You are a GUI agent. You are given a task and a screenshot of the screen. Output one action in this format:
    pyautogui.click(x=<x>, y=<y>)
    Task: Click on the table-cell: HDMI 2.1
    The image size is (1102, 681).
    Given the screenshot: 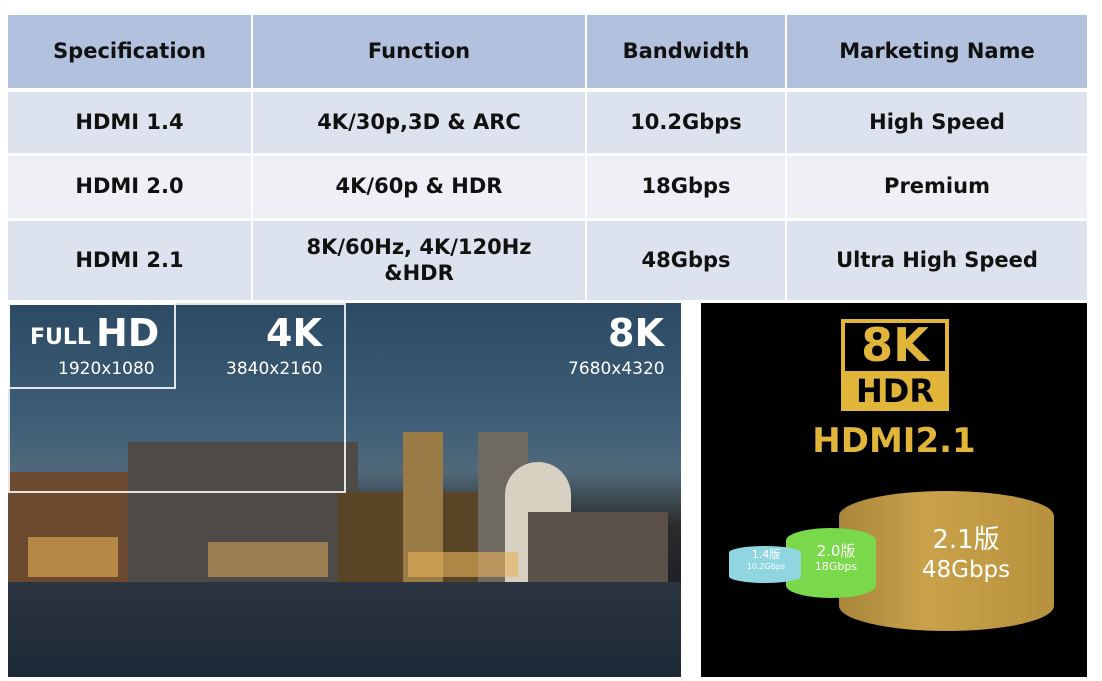 What is the action you would take?
    pyautogui.click(x=130, y=260)
    